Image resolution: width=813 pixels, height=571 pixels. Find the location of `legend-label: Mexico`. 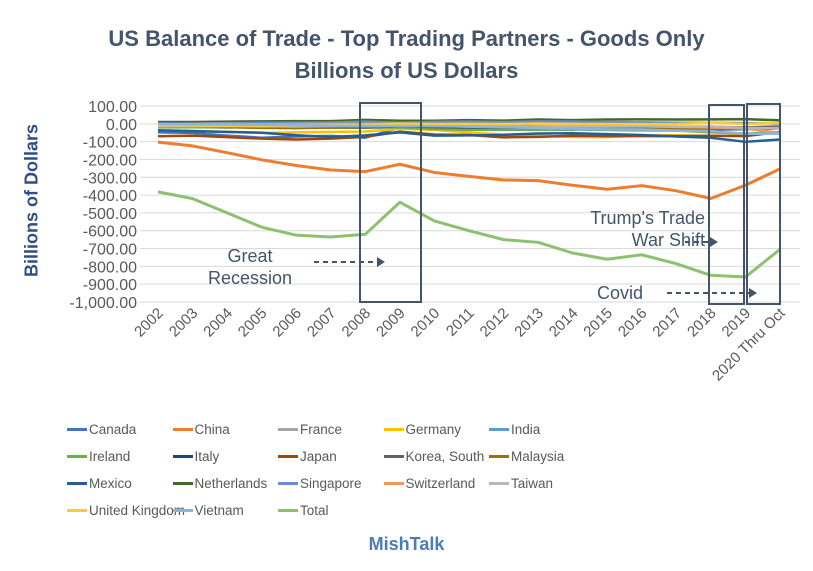

legend-label: Mexico is located at coordinates (110, 483).